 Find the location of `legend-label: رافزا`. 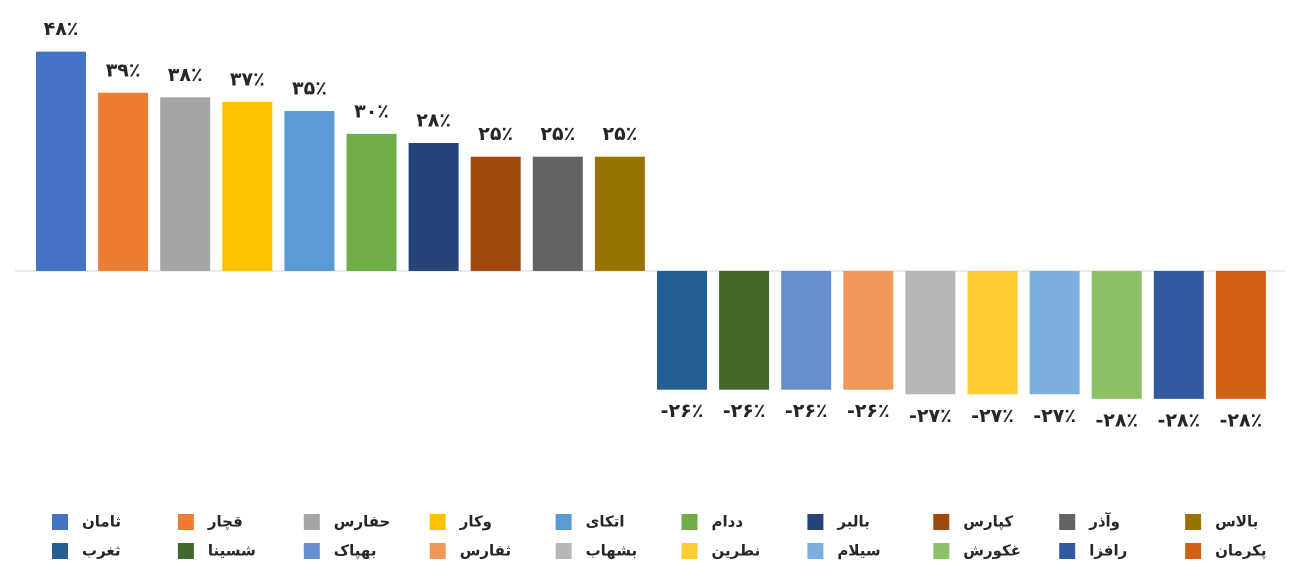

legend-label: رافزا is located at coordinates (1108, 551).